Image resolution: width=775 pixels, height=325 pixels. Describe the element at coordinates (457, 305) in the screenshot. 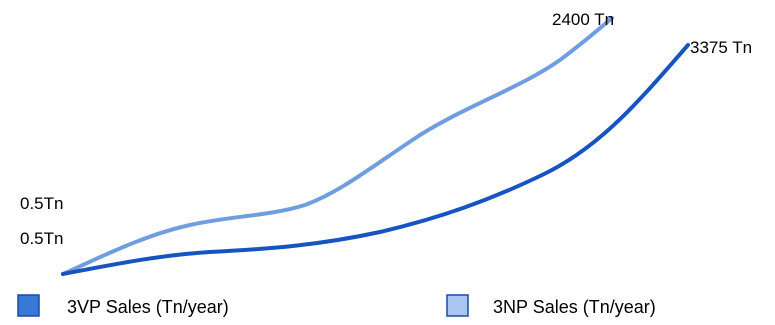

I see `legend-swatch-3np` at that location.